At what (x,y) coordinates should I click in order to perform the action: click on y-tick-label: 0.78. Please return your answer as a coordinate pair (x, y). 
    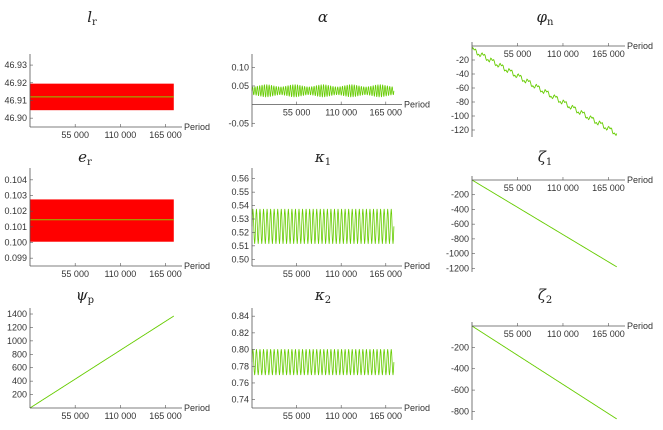
    Looking at the image, I should click on (240, 366).